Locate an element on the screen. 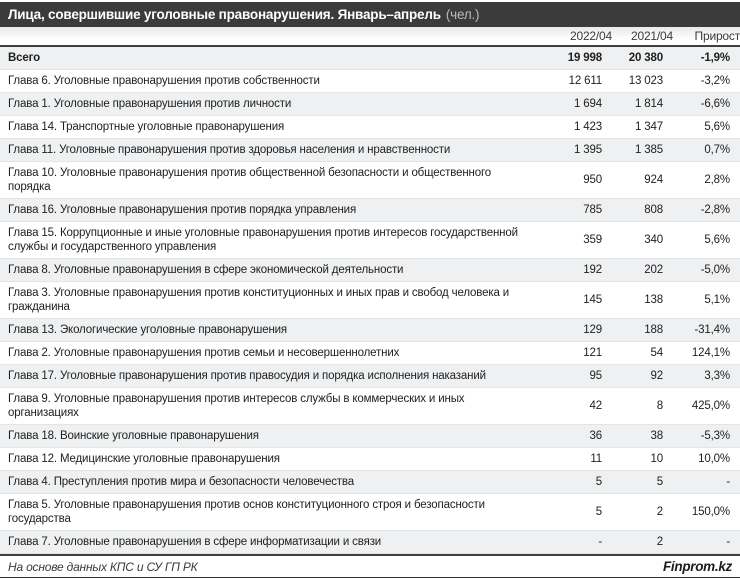 The width and height of the screenshot is (740, 578). row-value-2021: 10 is located at coordinates (657, 459).